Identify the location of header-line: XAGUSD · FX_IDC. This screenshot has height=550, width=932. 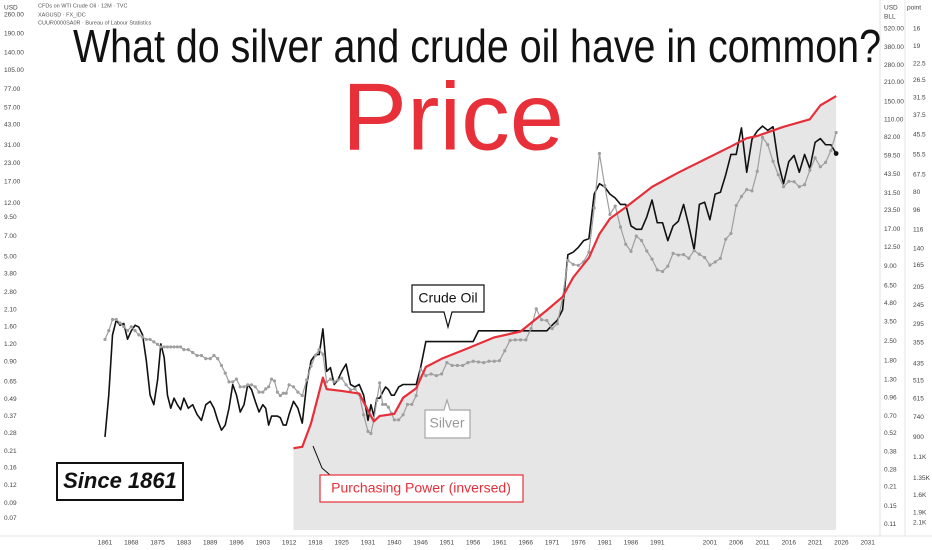
(62, 15).